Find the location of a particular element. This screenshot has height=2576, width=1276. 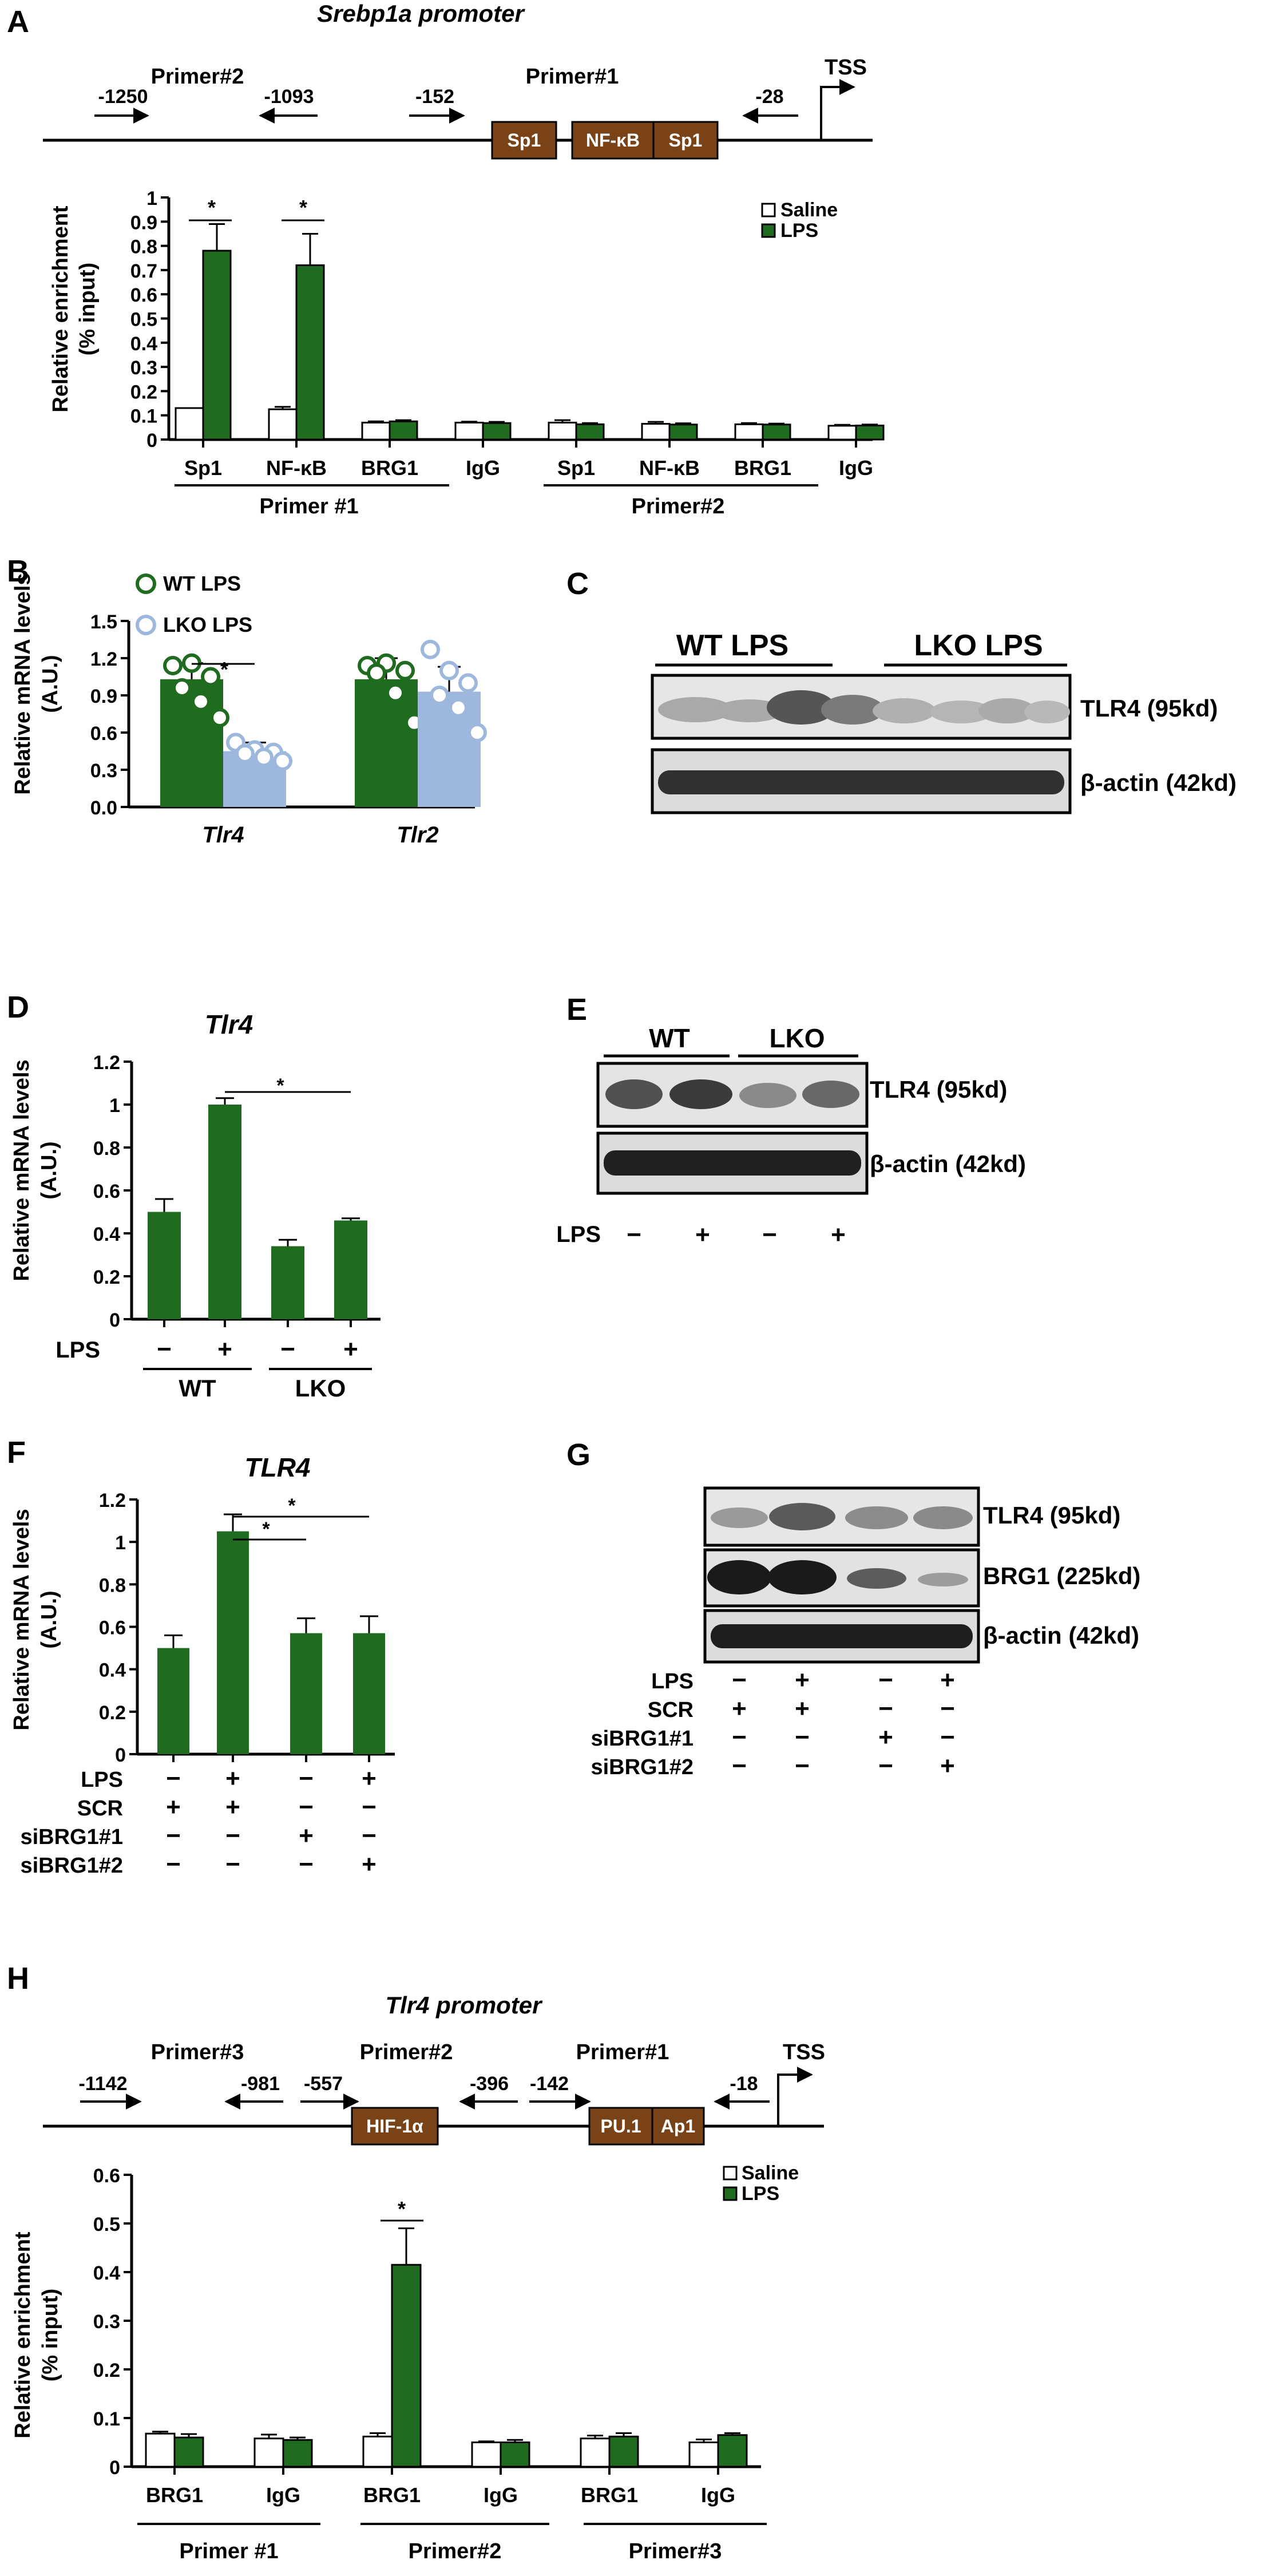

y-tick-label: 1.2 is located at coordinates (104, 659).